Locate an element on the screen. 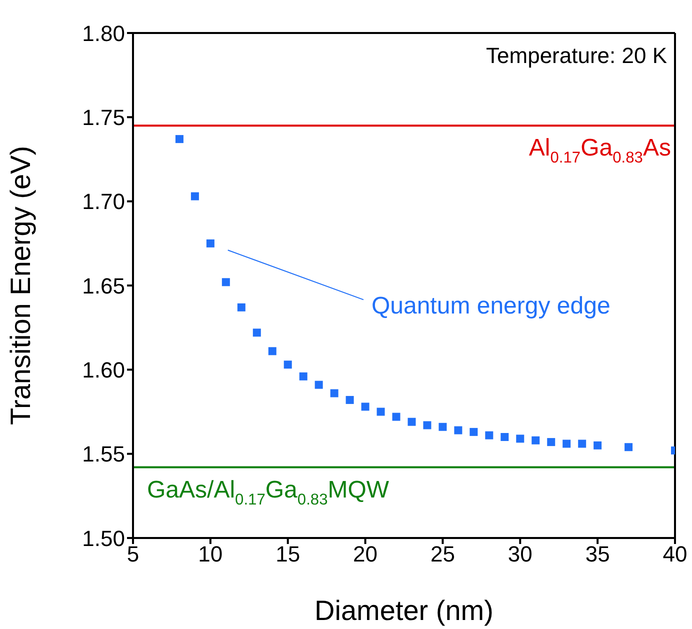 The height and width of the screenshot is (629, 692). x-tick-label: 40 is located at coordinates (675, 554).